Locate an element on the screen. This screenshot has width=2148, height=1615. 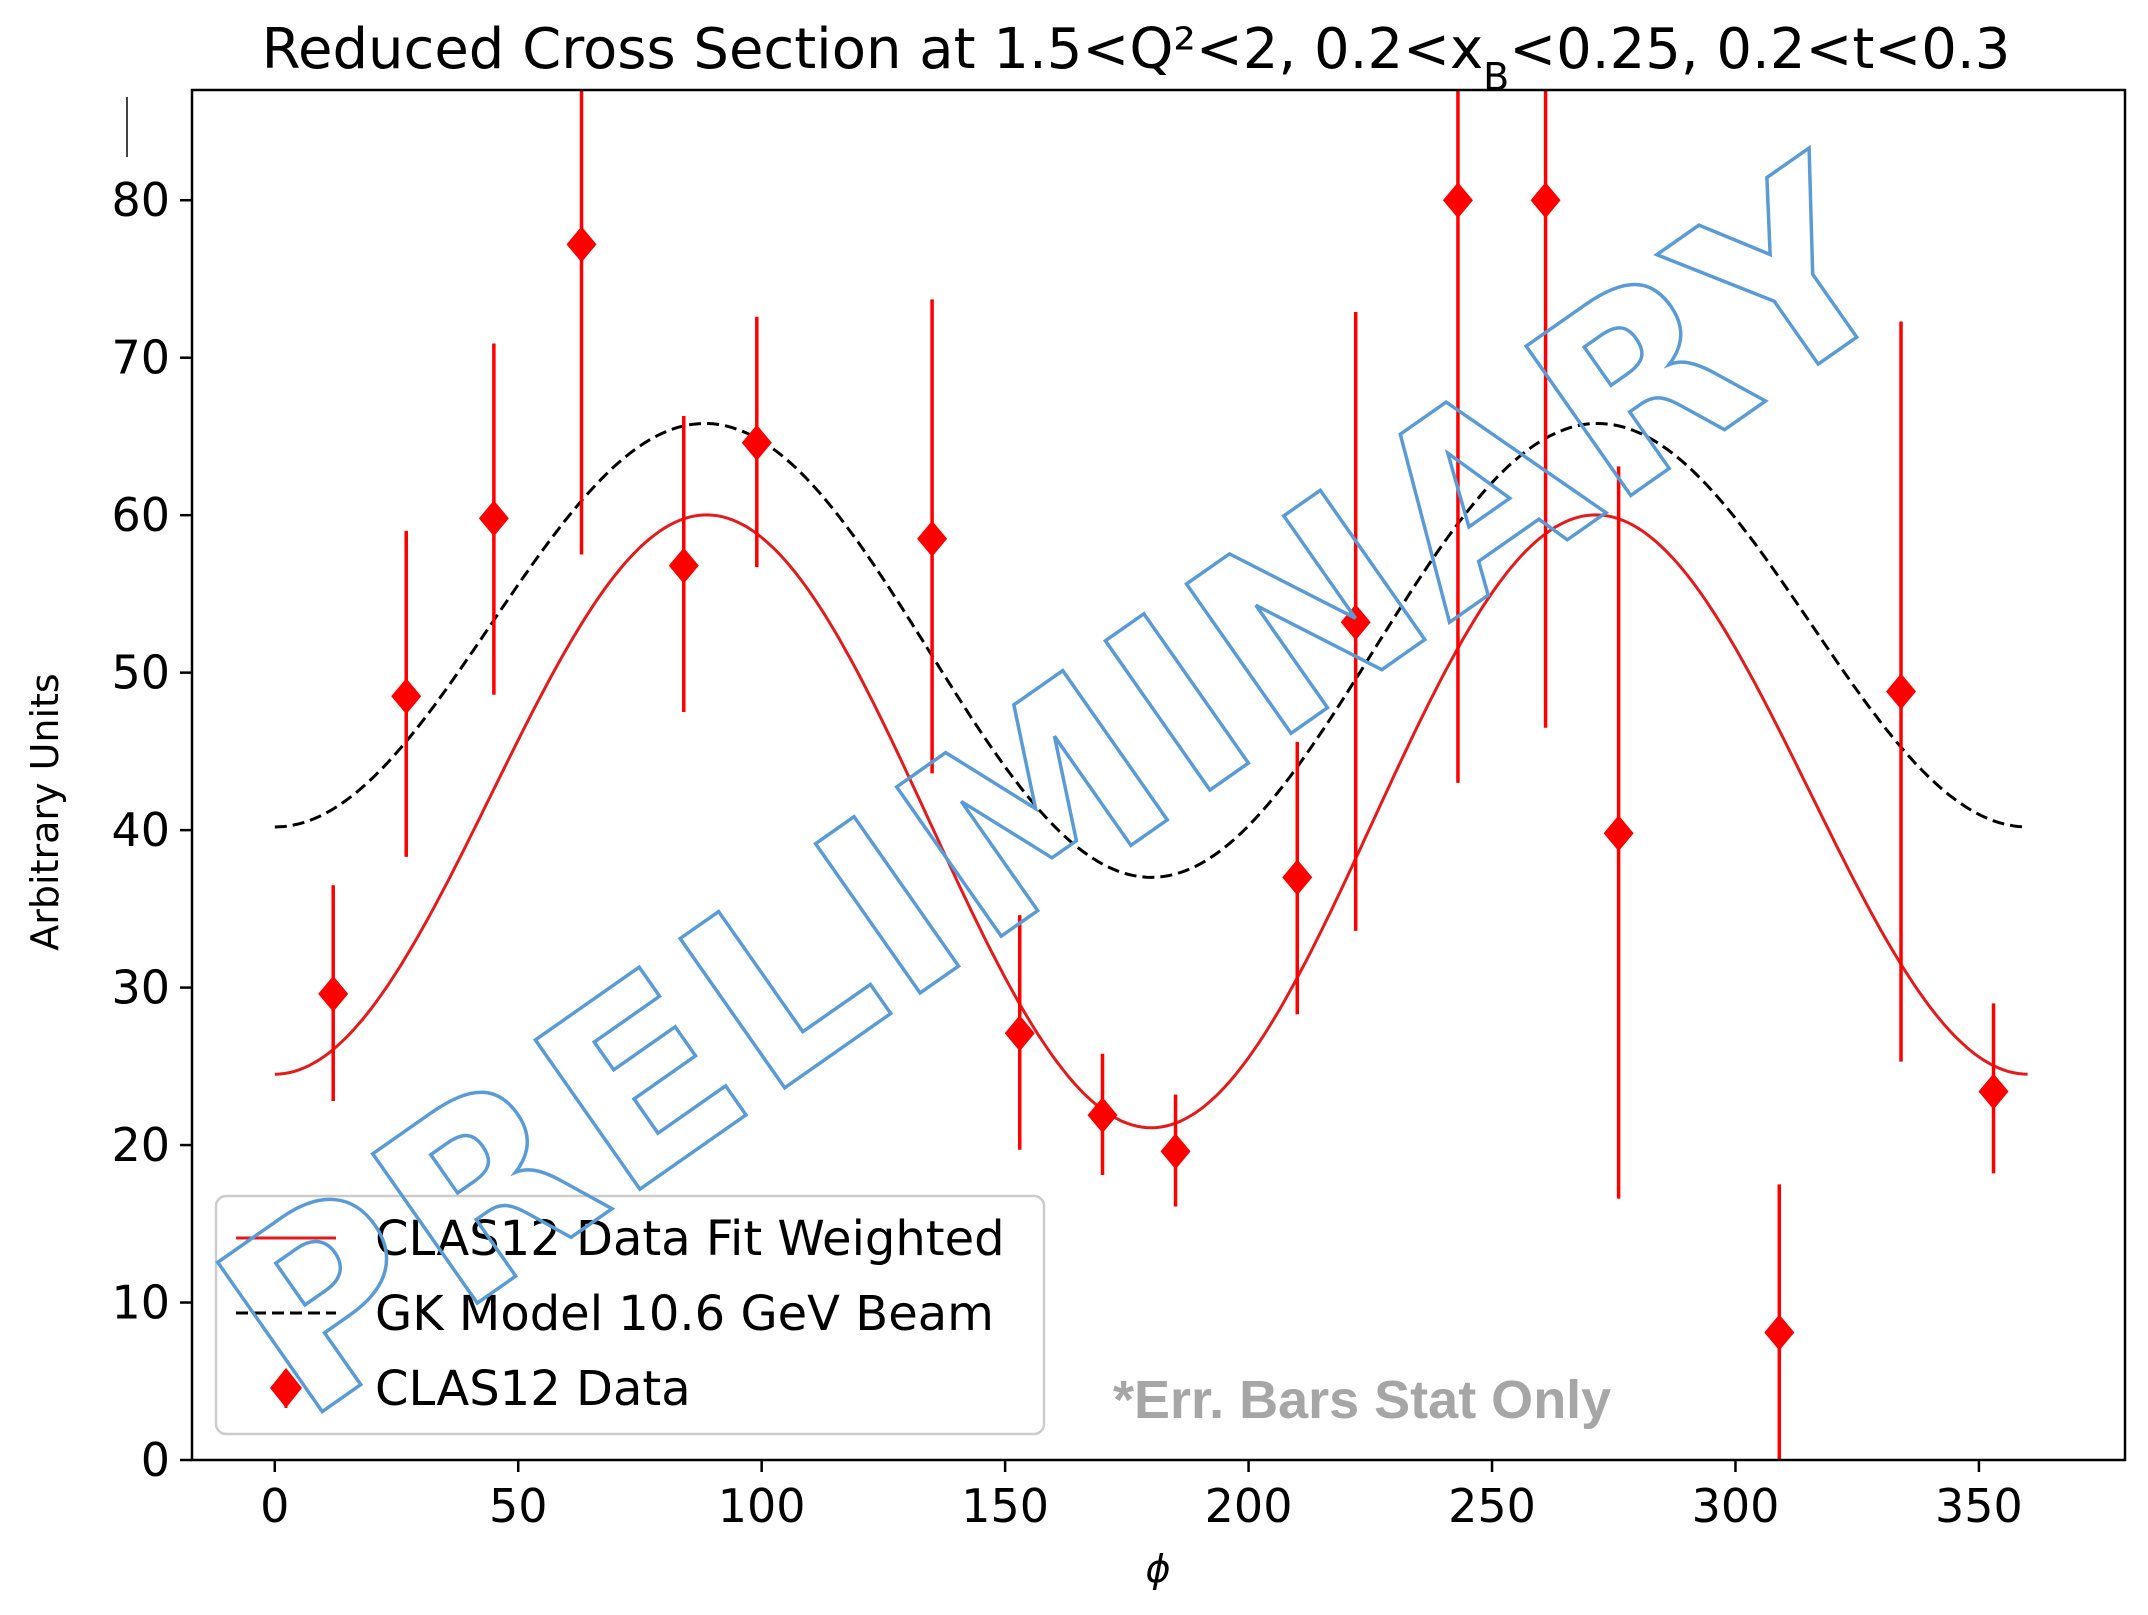
x-tick-label: 200 is located at coordinates (1249, 1506).